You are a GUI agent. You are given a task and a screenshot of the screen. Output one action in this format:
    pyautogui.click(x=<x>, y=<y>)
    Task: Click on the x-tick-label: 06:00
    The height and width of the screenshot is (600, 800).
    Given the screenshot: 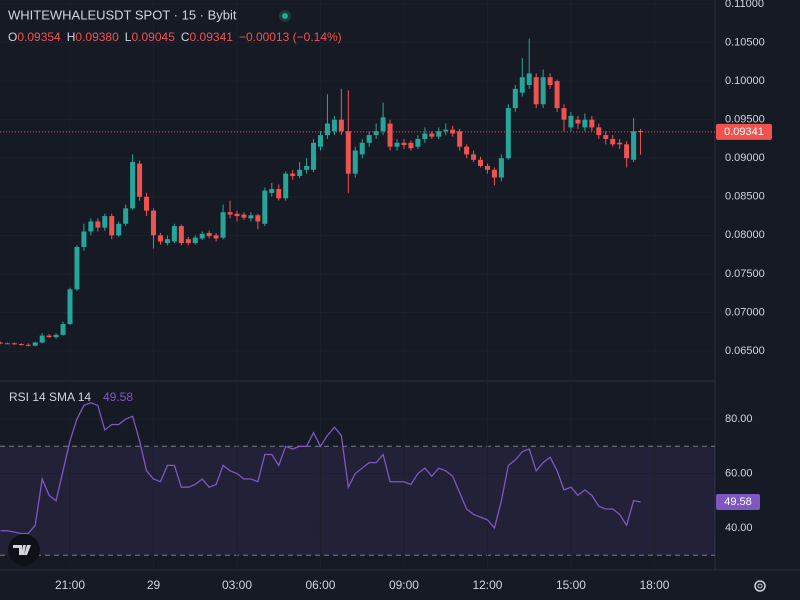 What is the action you would take?
    pyautogui.click(x=320, y=585)
    